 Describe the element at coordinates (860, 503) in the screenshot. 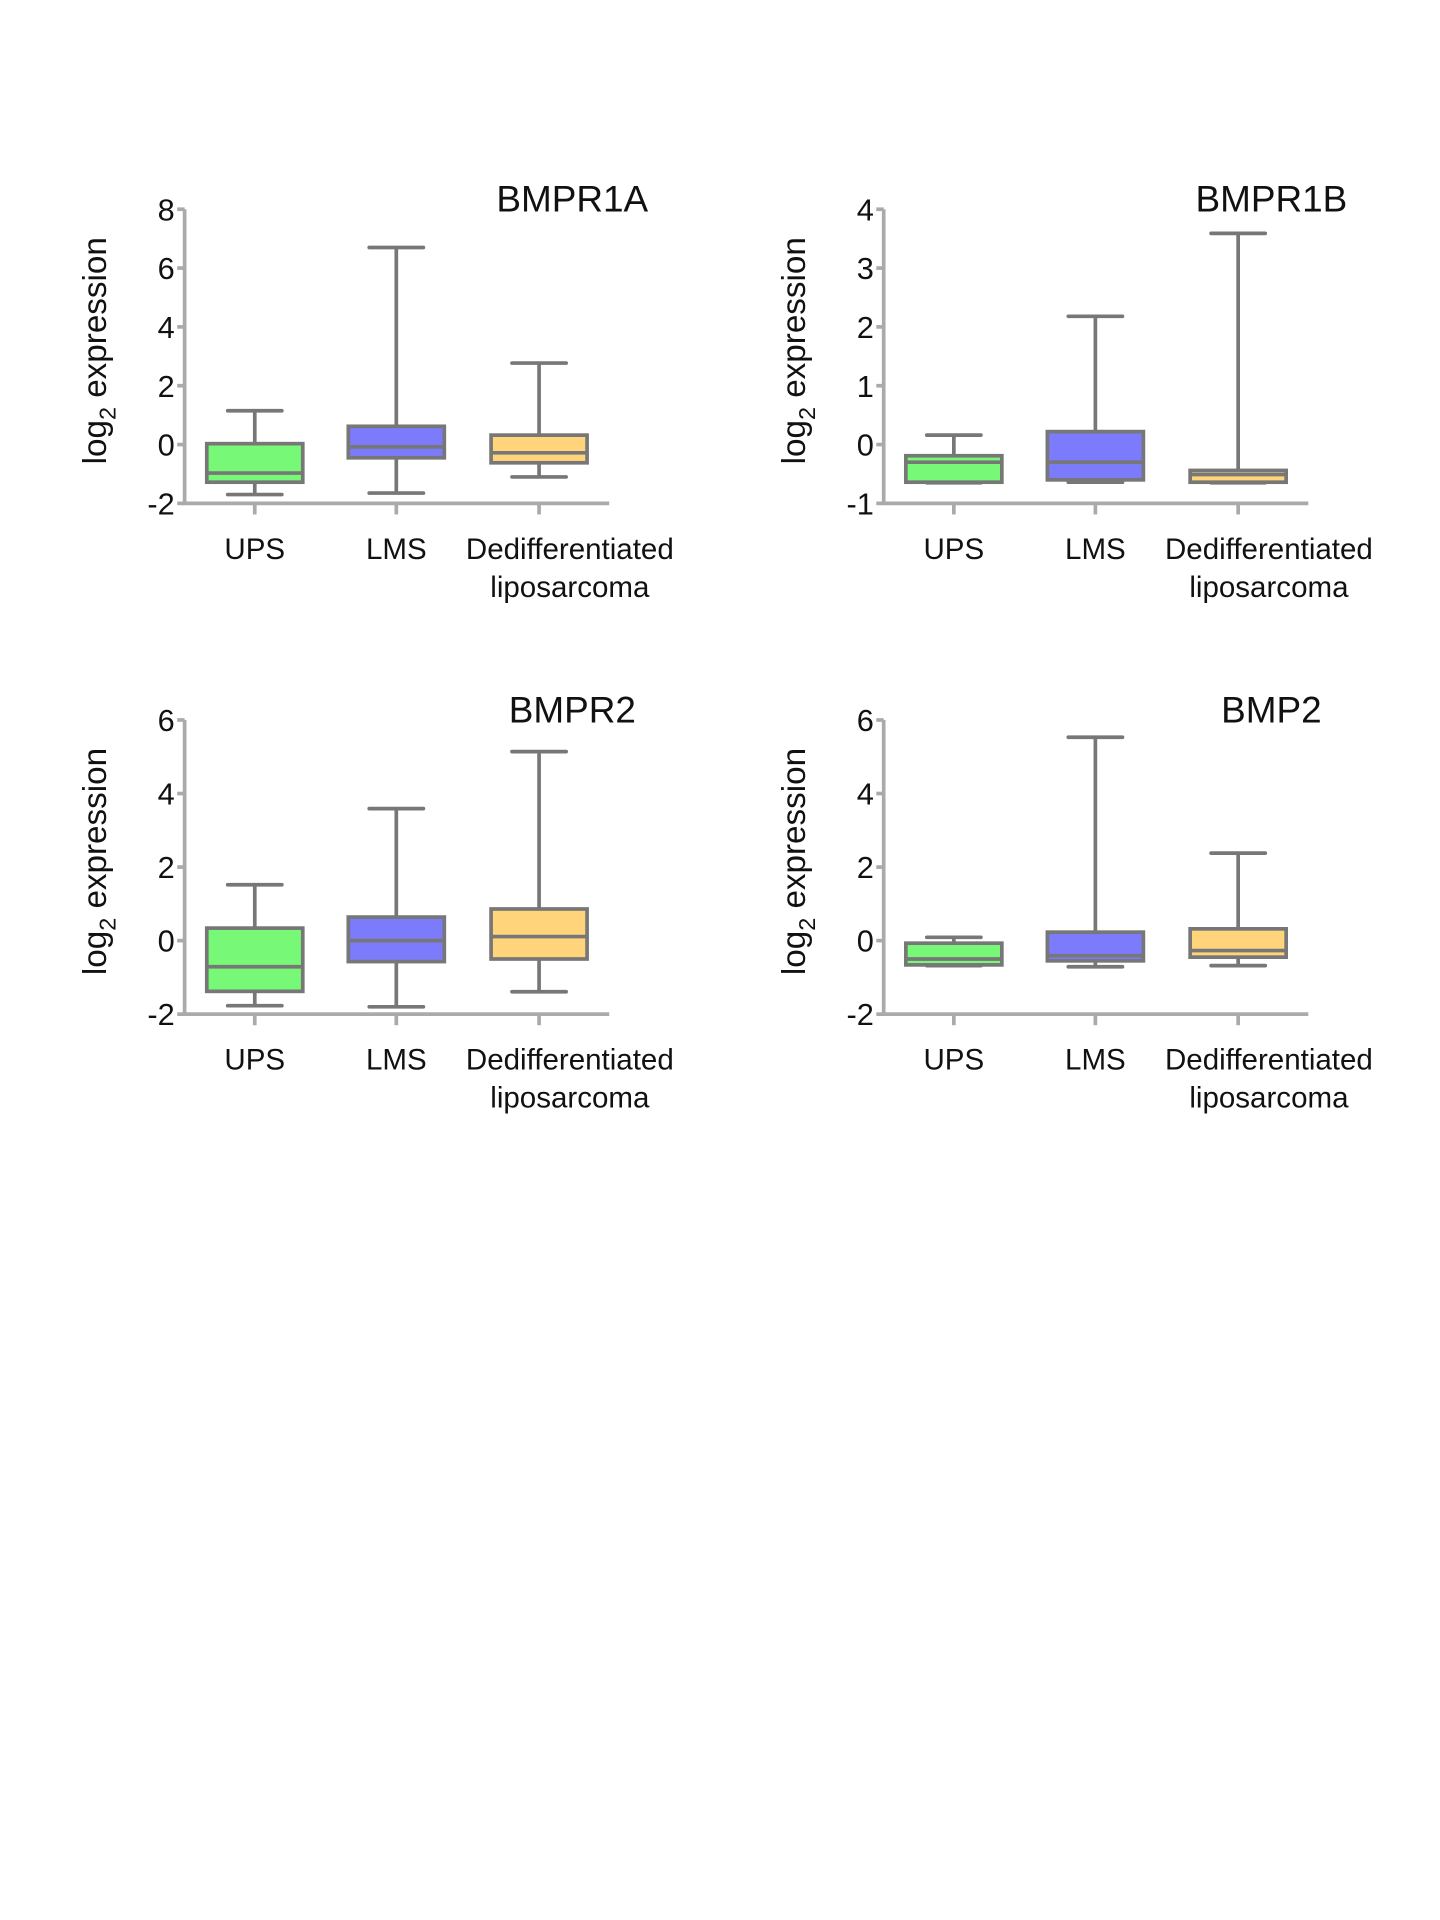

I see `y-tick-label: -1` at that location.